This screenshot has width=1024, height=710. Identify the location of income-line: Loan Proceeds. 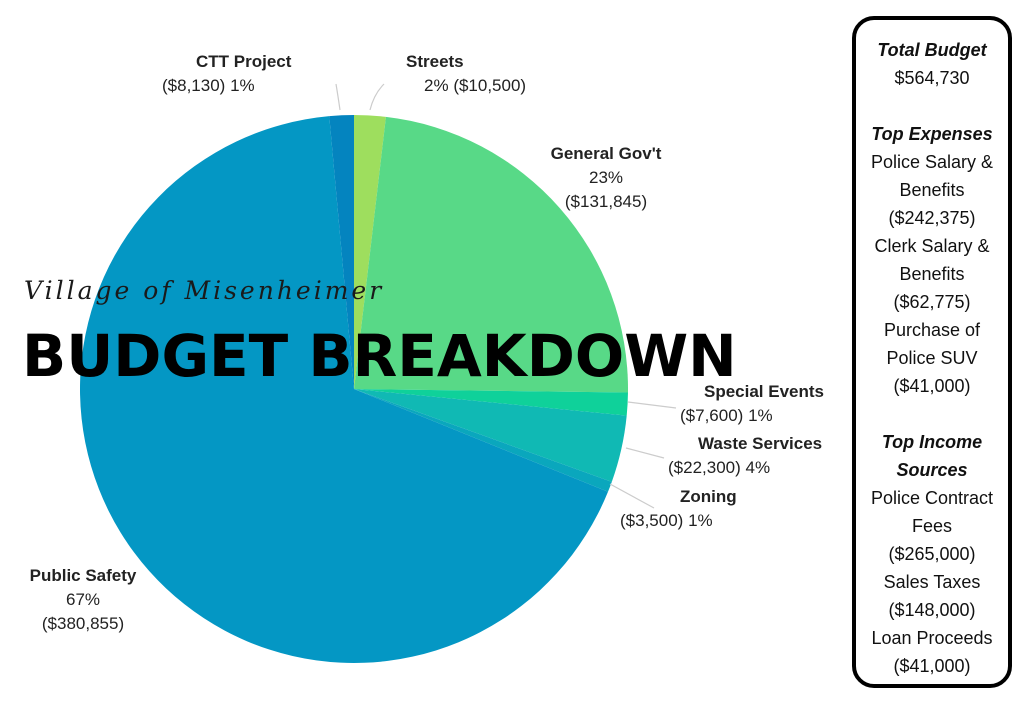
(932, 638).